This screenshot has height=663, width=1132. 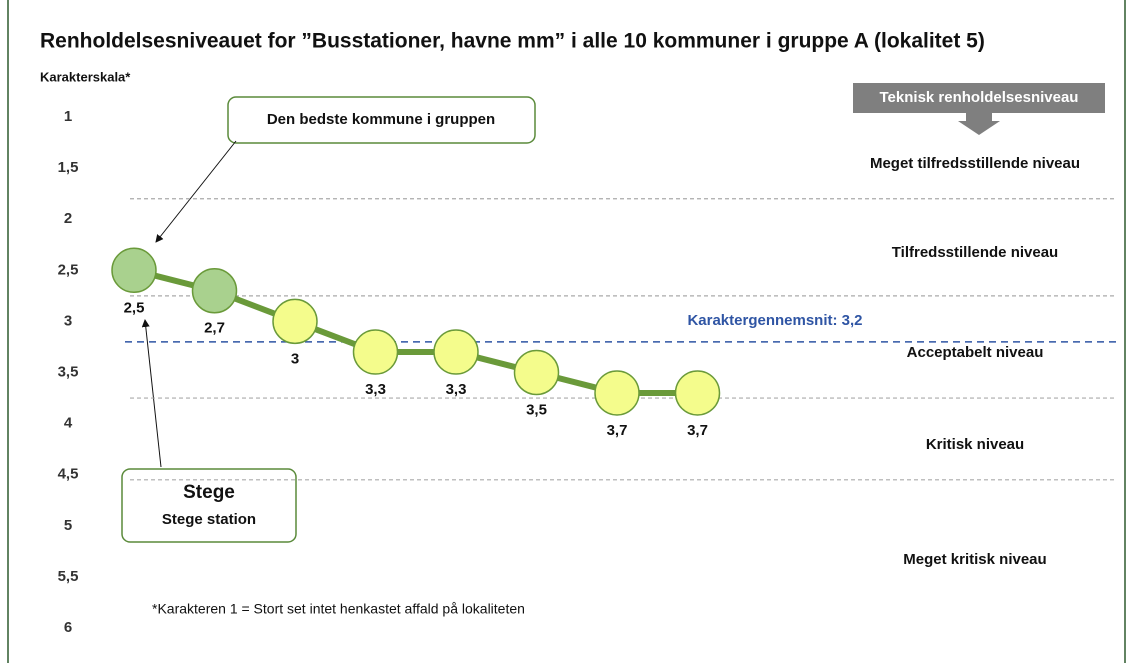 I want to click on y-tick-label: 5,5, so click(x=68, y=576).